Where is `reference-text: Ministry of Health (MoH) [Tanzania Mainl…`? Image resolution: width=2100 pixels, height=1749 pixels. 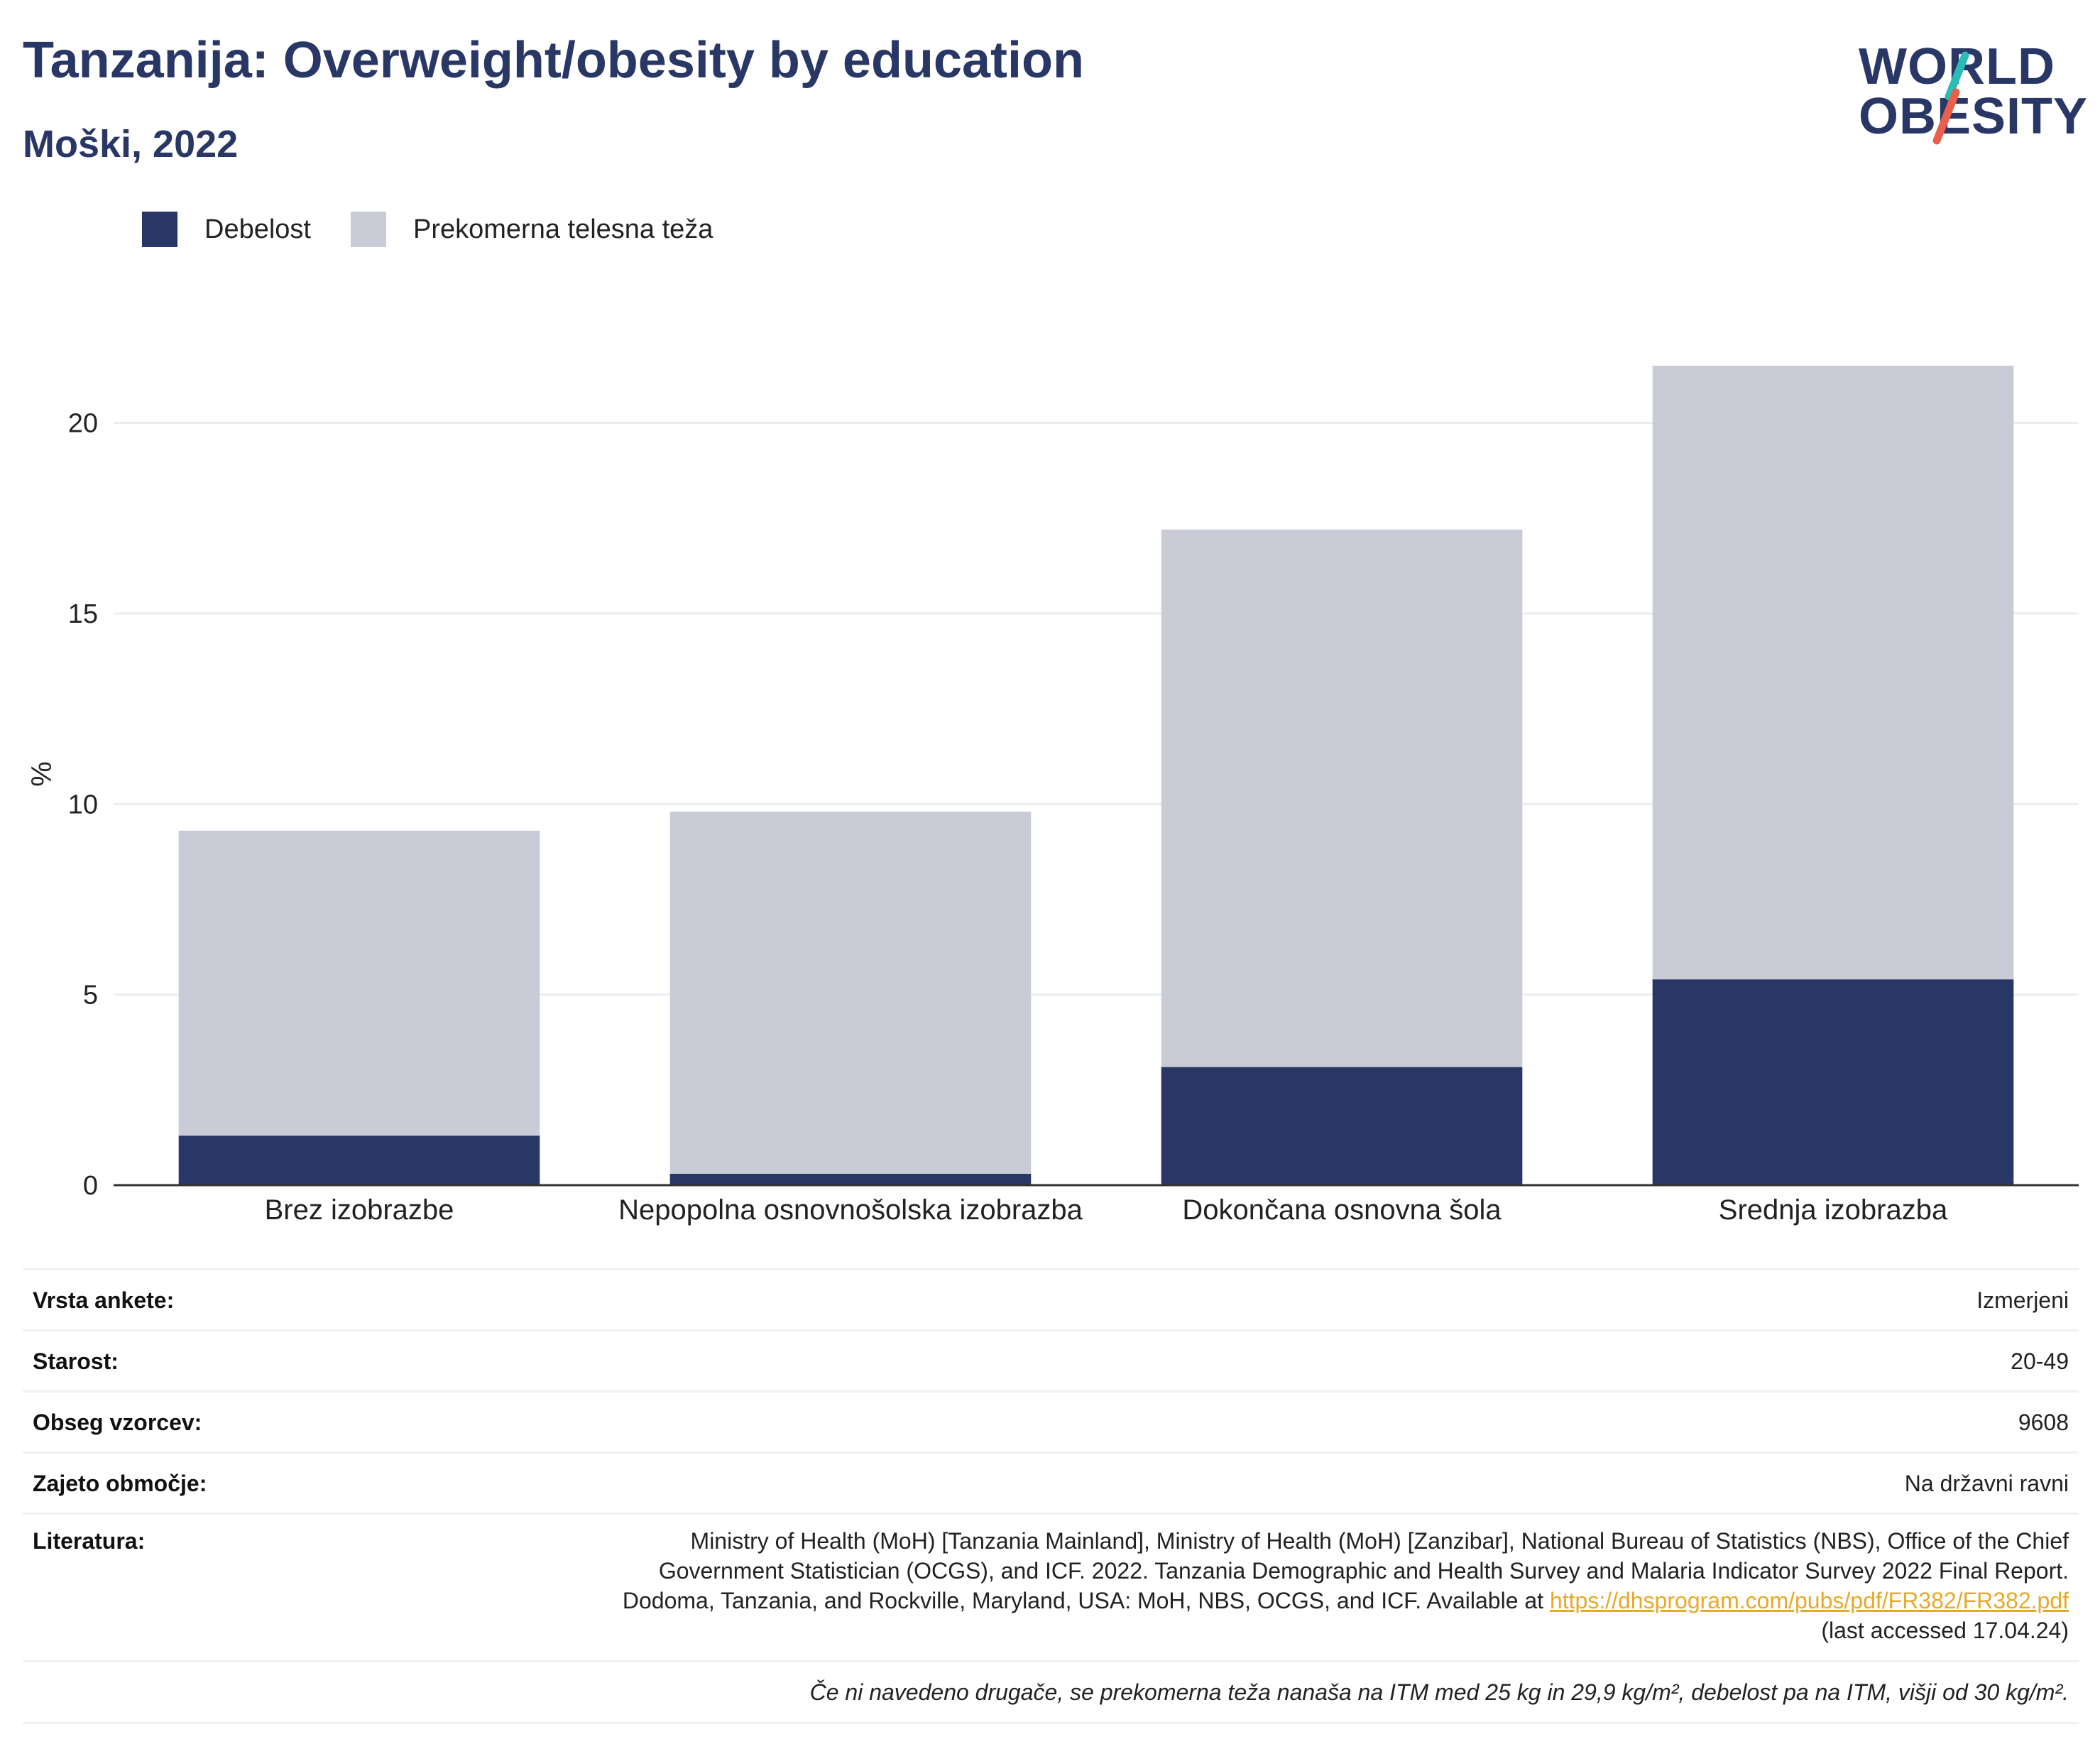
reference-text: Ministry of Health (MoH) [Tanzania Mainl… is located at coordinates (1345, 1570).